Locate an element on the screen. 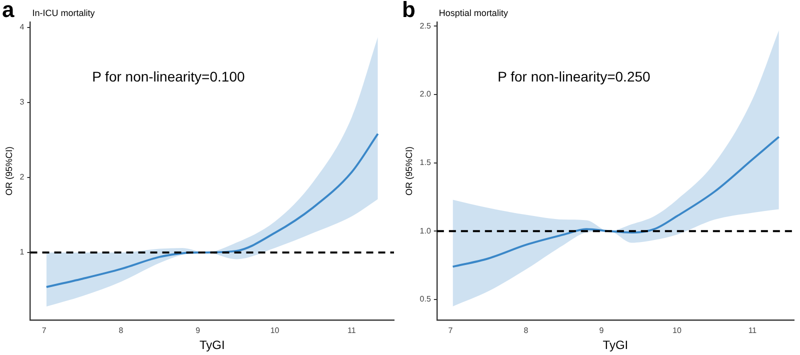 Image resolution: width=800 pixels, height=355 pixels. y-tick-label: 0.5 is located at coordinates (426, 299).